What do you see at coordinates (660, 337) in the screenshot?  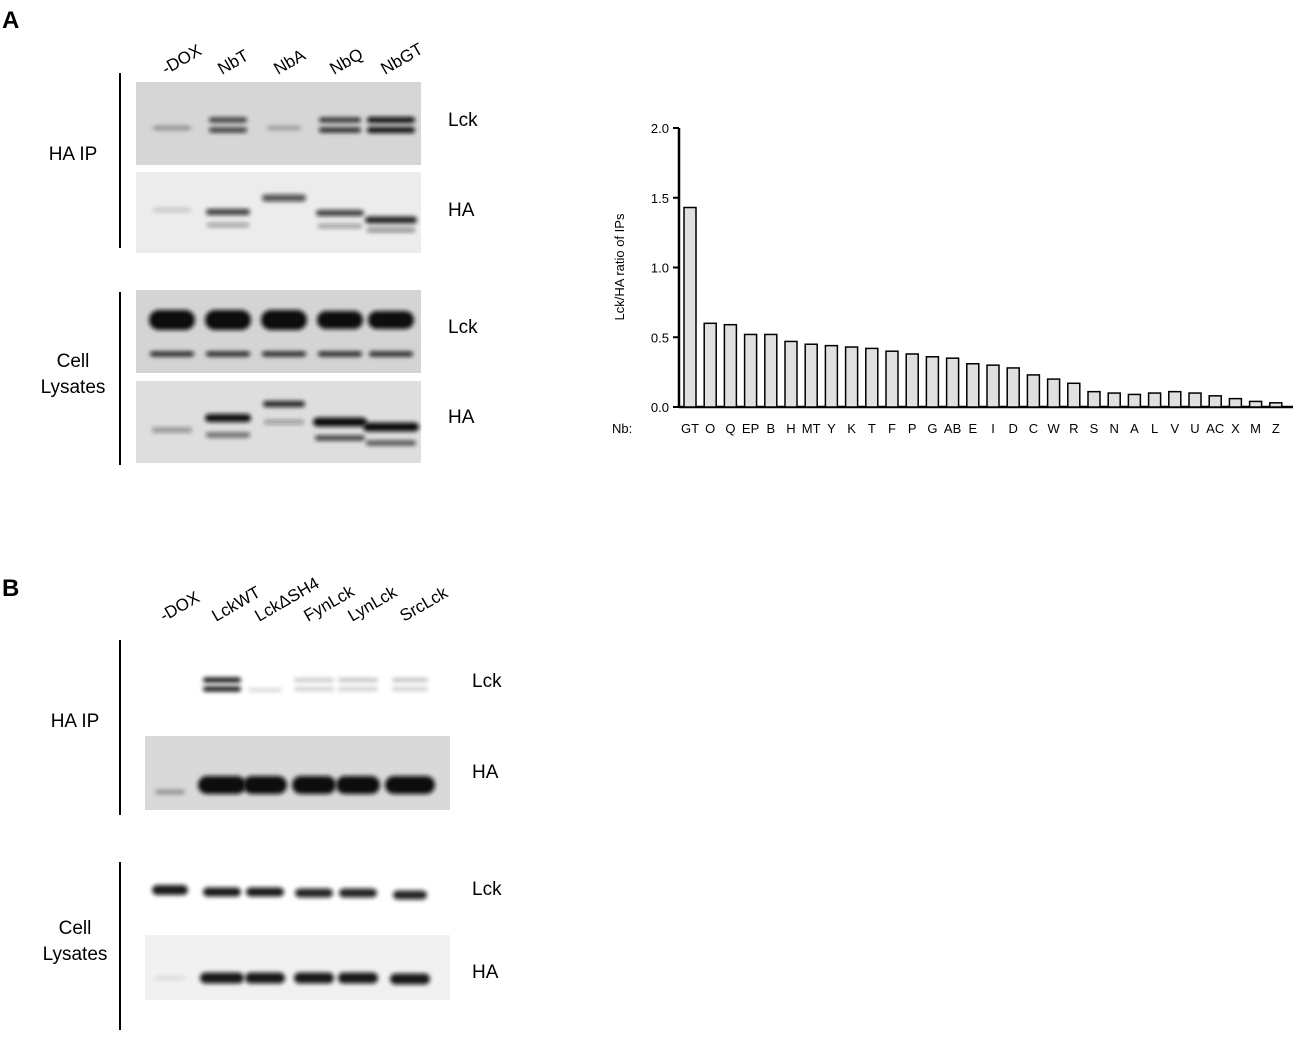 I see `y-tick-label: 0.5` at bounding box center [660, 337].